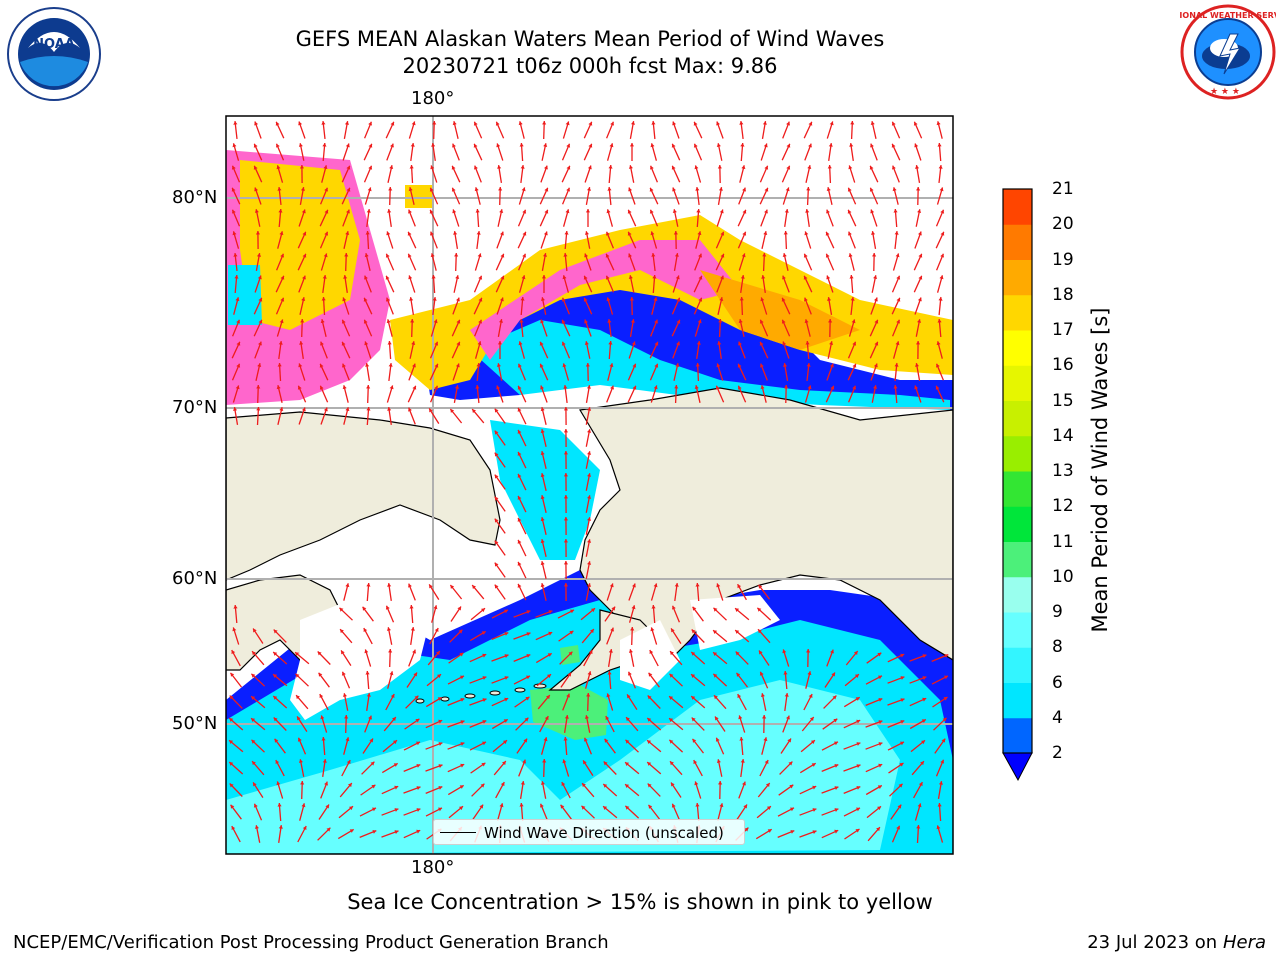 The image size is (1280, 960). I want to click on no-data-okhotsk, so click(360, 655).